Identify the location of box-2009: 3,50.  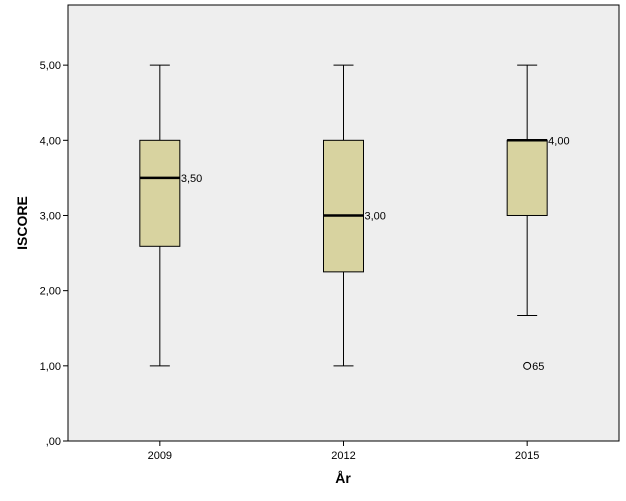
(170, 215).